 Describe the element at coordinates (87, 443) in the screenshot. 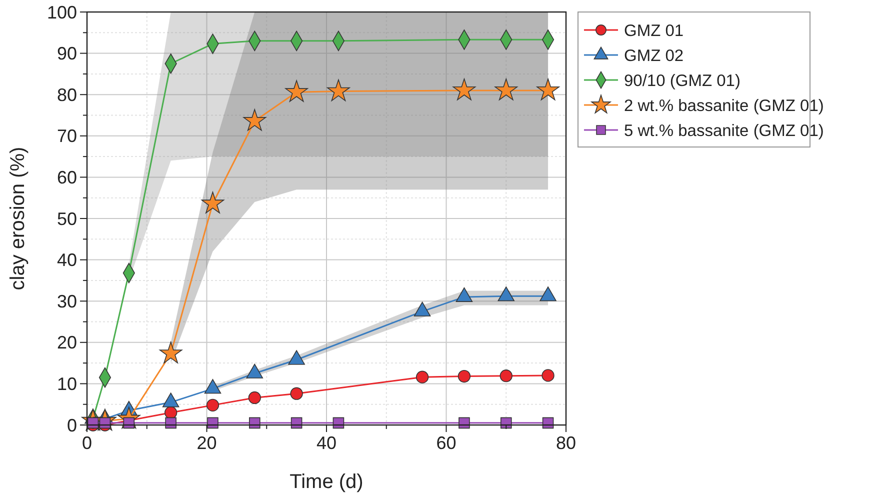

I see `x-tick-label: 0` at that location.